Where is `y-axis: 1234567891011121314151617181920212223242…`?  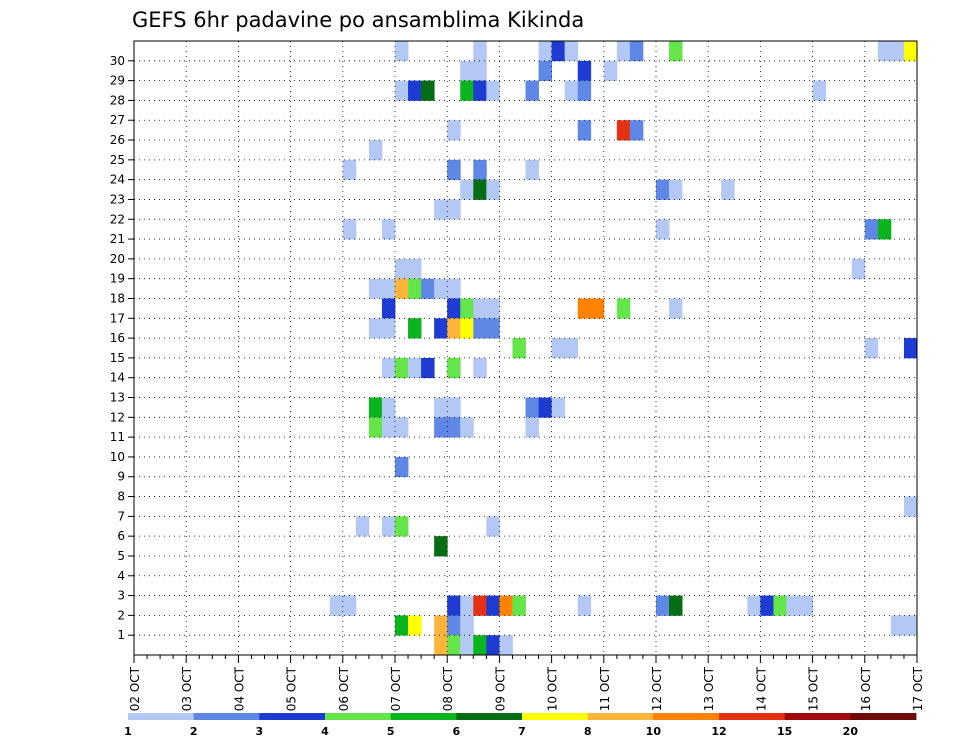 y-axis: 1234567891011121314151617181920212223242… is located at coordinates (122, 348).